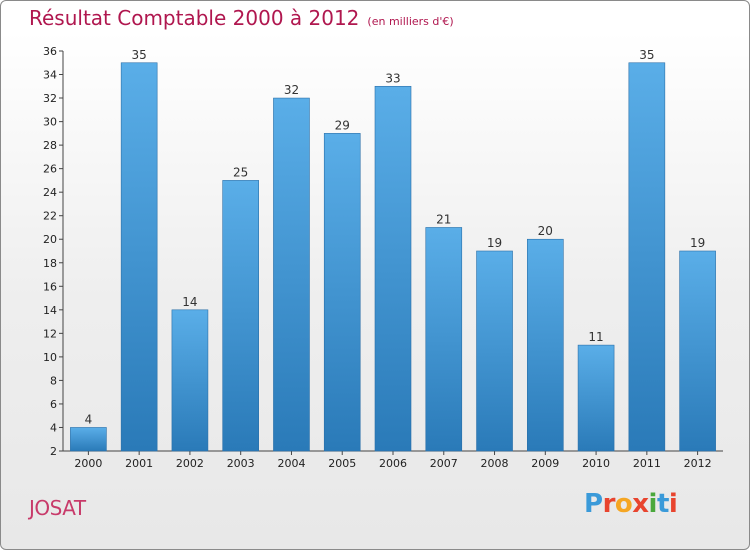  What do you see at coordinates (495, 463) in the screenshot?
I see `x-tick-label-2008: 2008` at bounding box center [495, 463].